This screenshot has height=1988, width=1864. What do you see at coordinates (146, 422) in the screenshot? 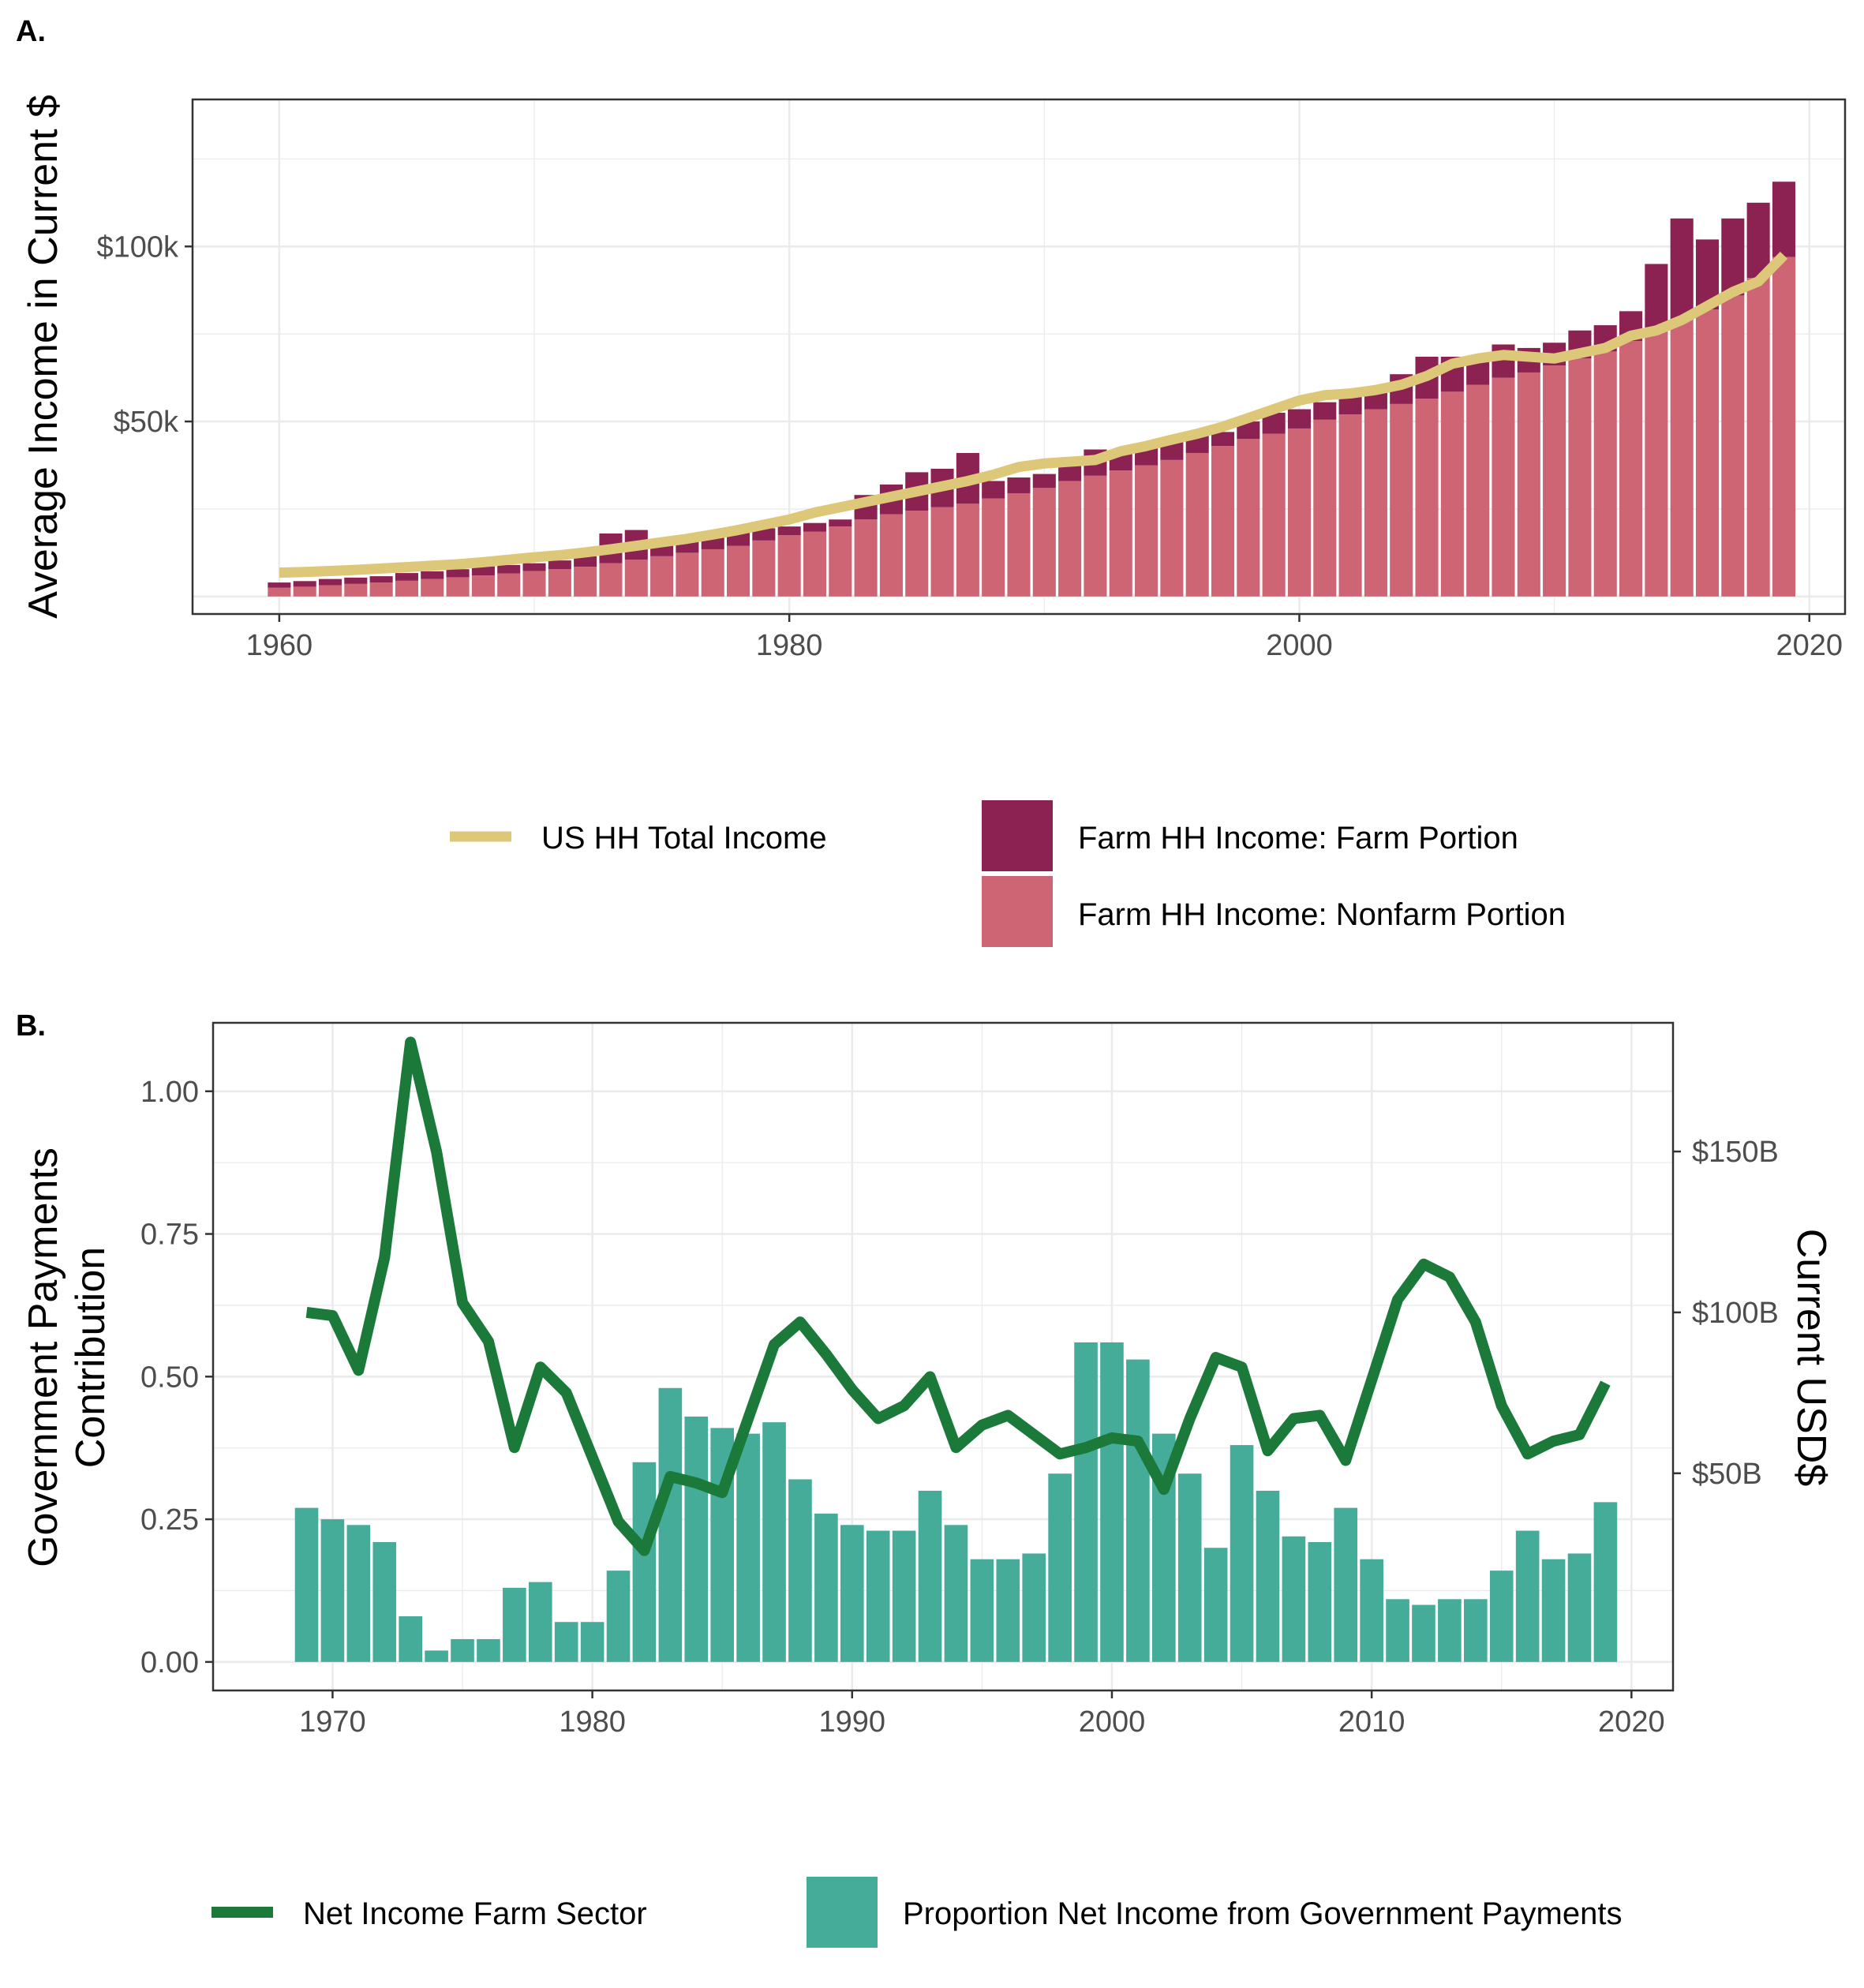
I see `y-tick-label: $50k` at bounding box center [146, 422].